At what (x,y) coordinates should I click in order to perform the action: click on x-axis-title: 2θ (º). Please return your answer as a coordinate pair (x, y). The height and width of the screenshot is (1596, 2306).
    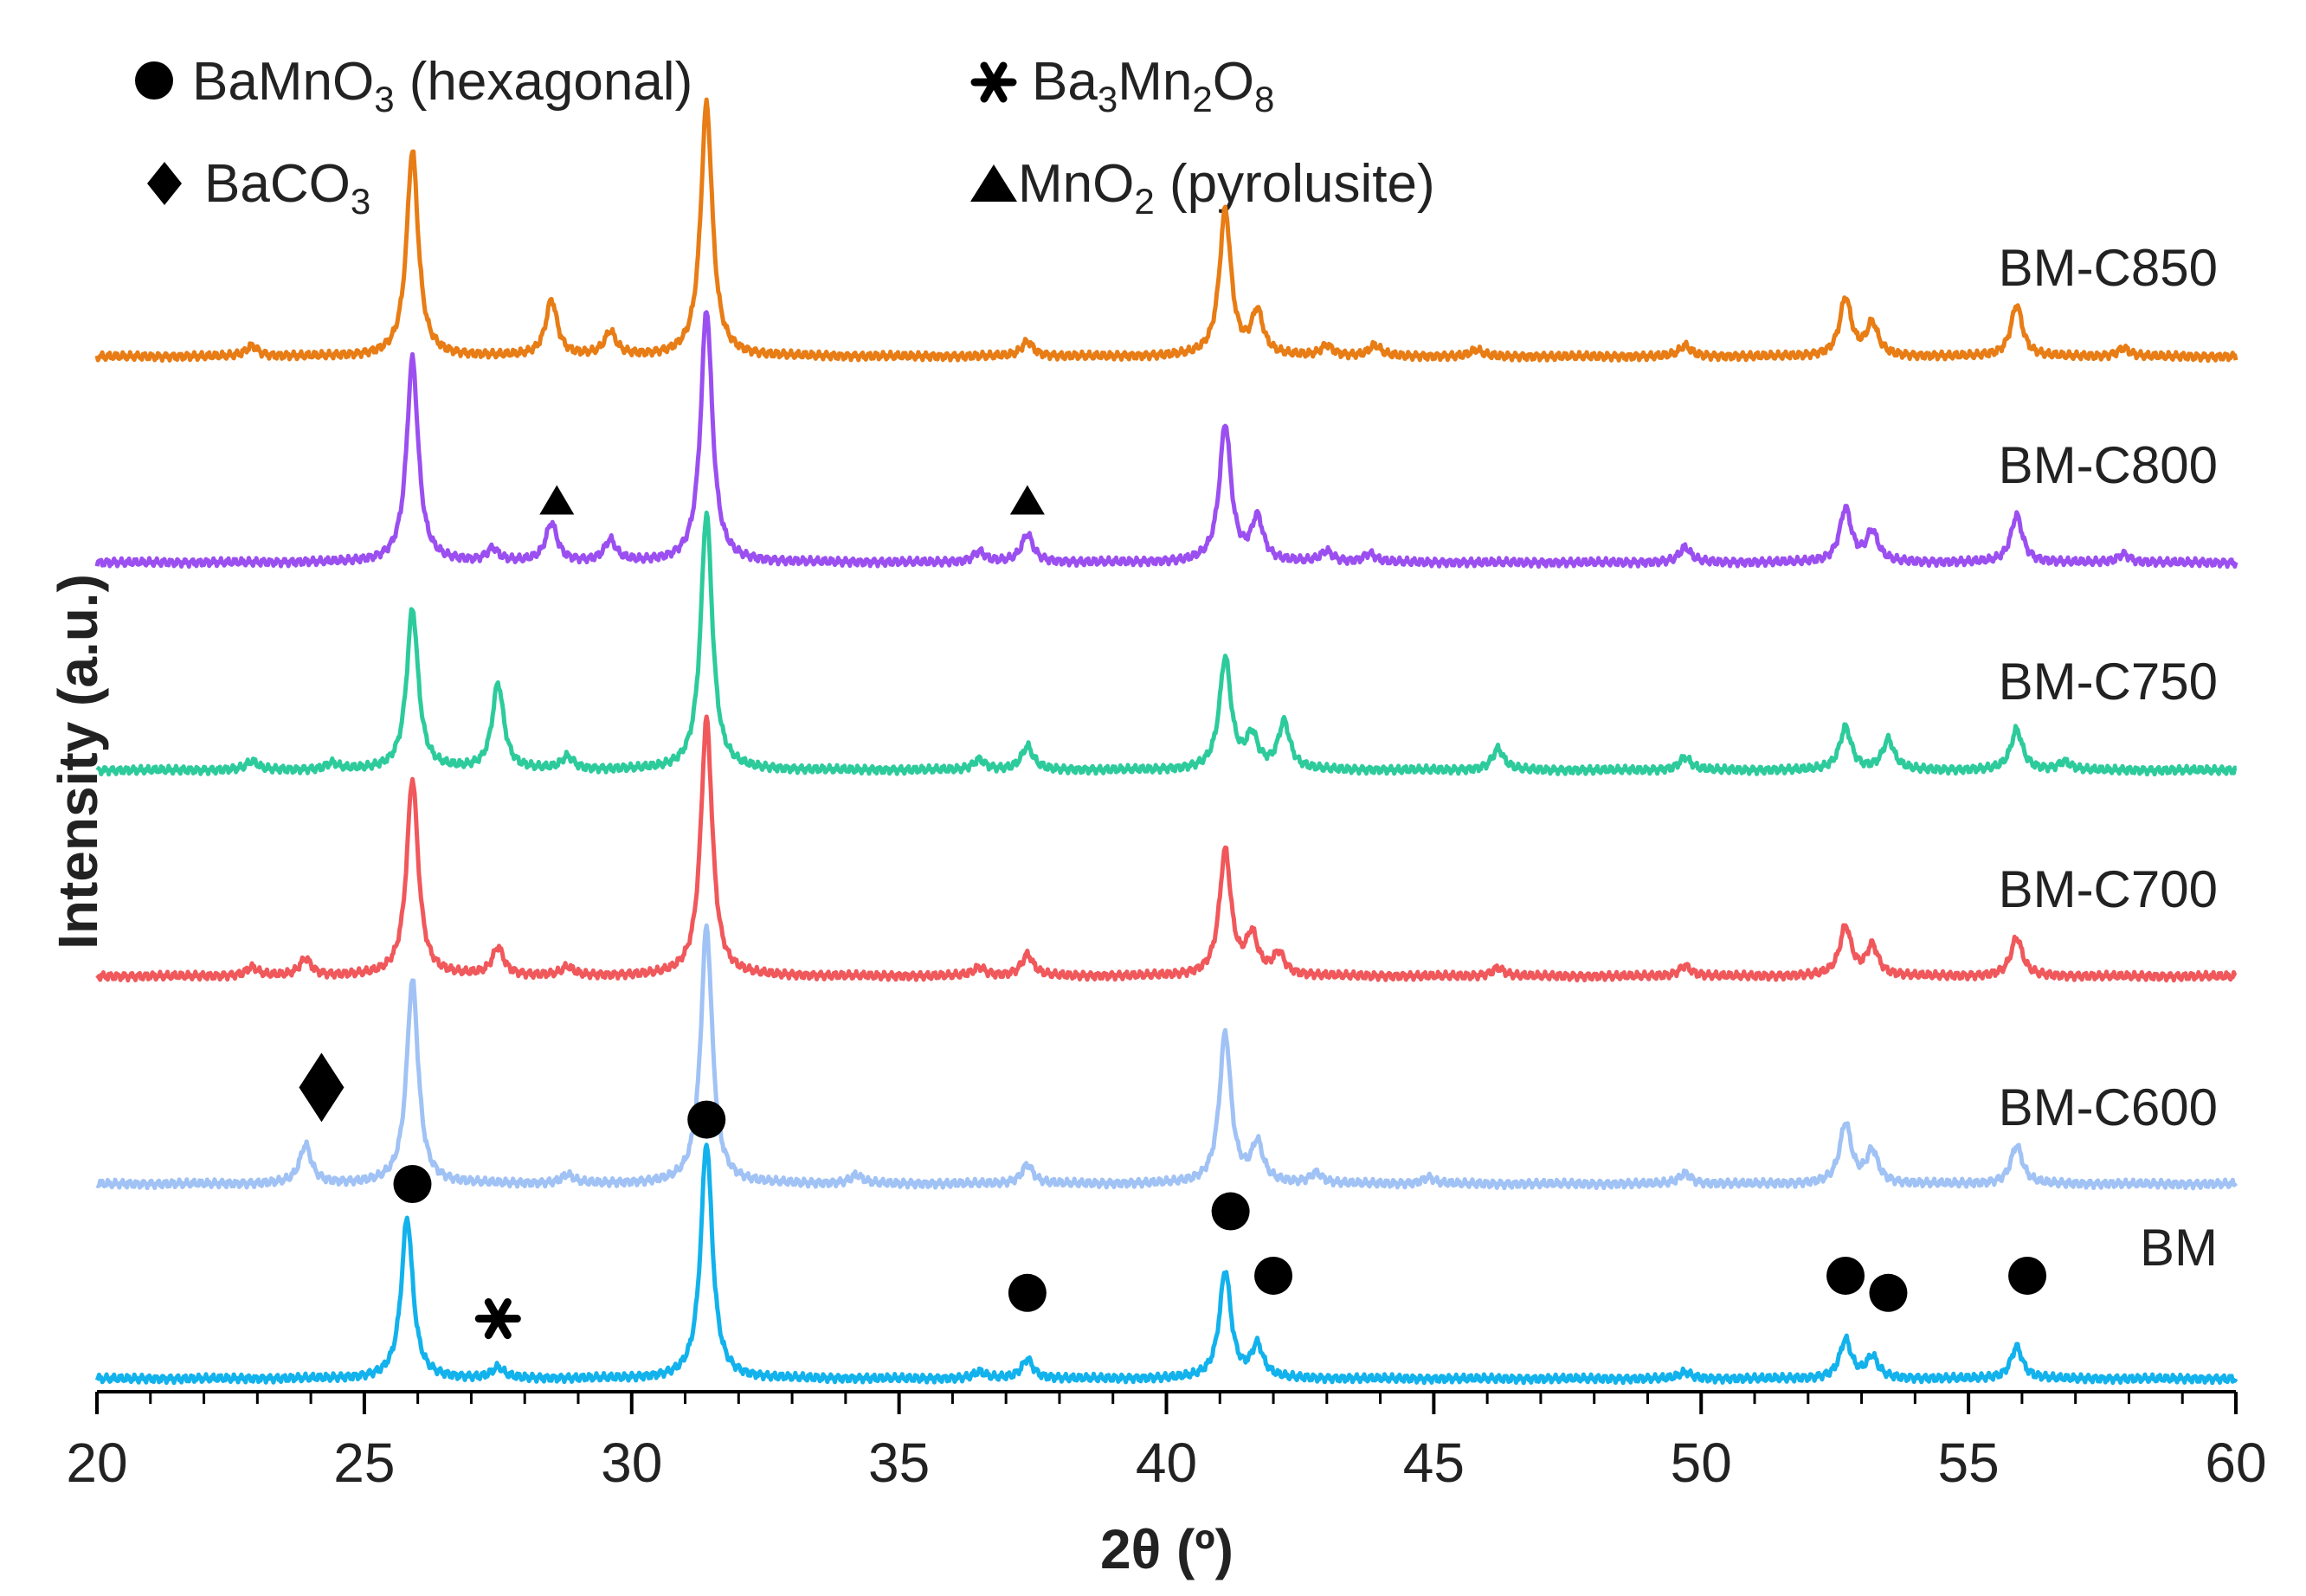
    Looking at the image, I should click on (1167, 1549).